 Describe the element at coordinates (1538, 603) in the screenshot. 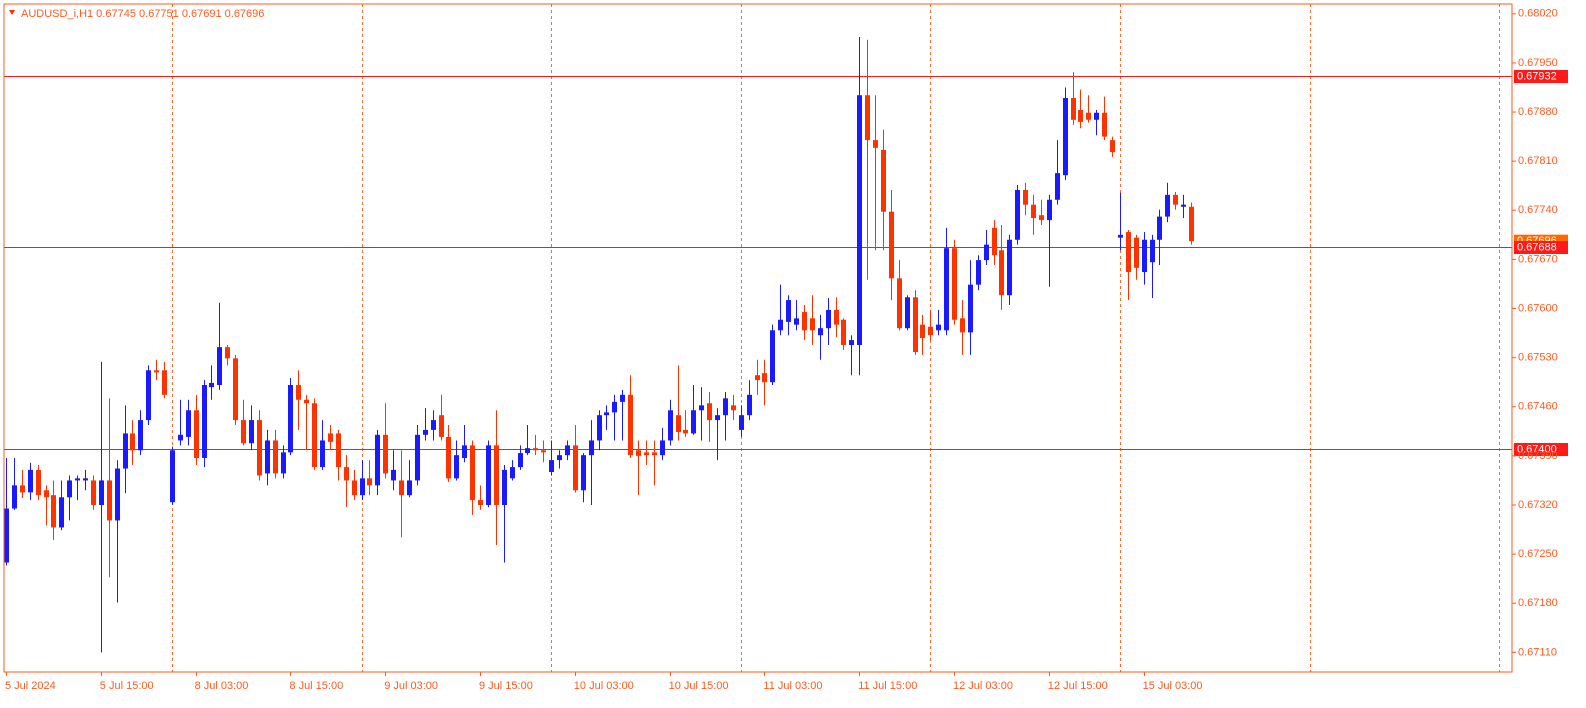

I see `y-tick-label: 0.67180` at that location.